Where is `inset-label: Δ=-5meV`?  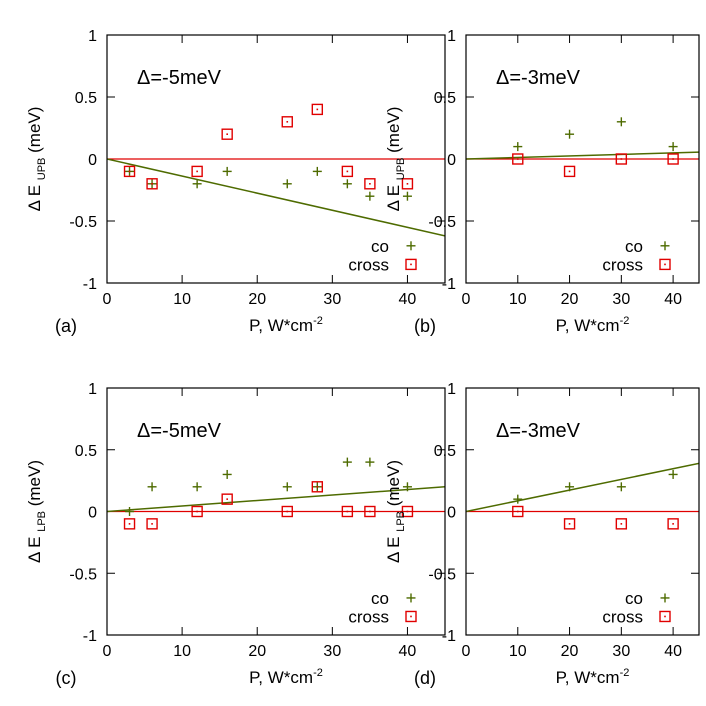 inset-label: Δ=-5meV is located at coordinates (179, 431).